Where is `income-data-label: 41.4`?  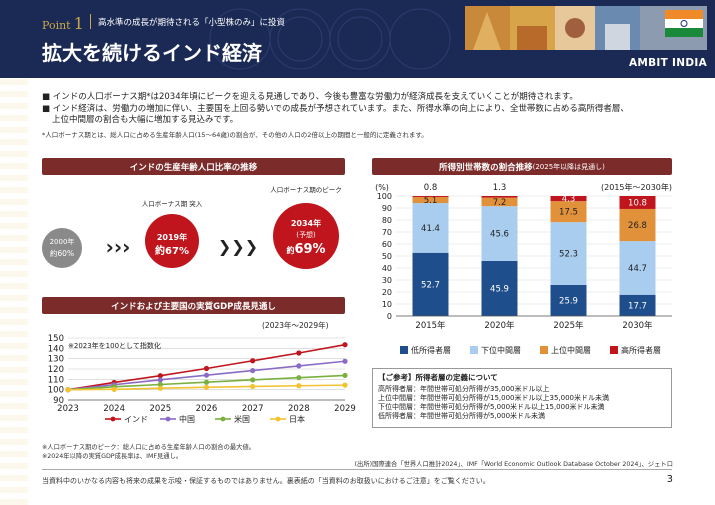 income-data-label: 41.4 is located at coordinates (430, 229).